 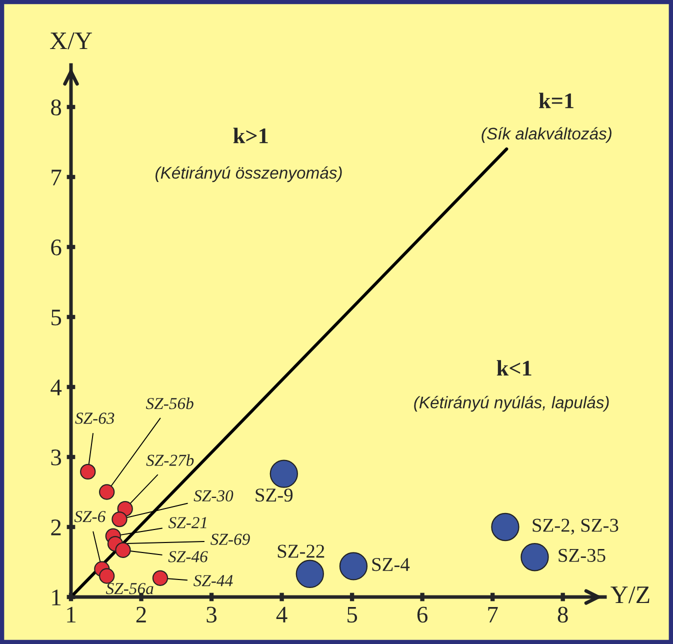 What do you see at coordinates (582, 555) in the screenshot?
I see `data-label: SZ-35` at bounding box center [582, 555].